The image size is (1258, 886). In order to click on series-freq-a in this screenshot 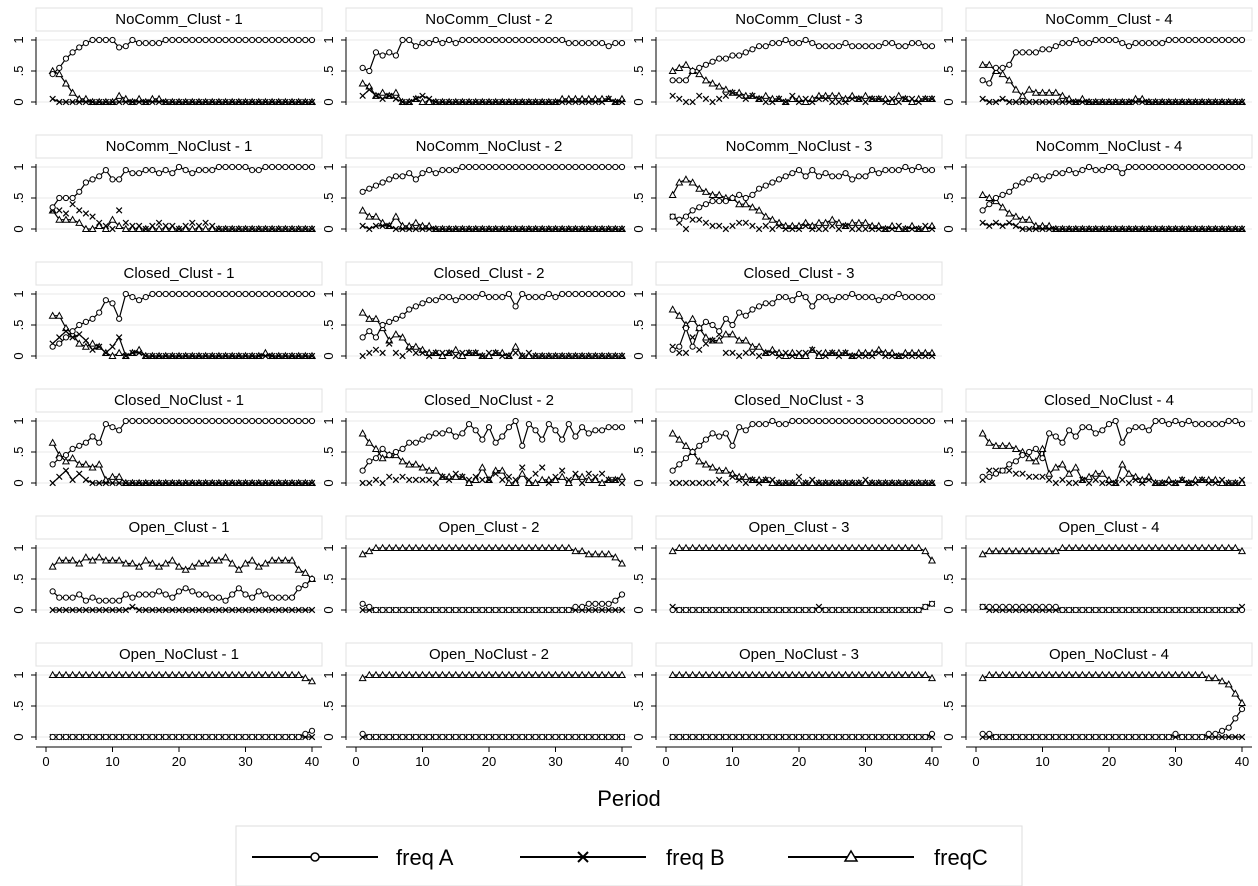, I will do `click(182, 442)`.